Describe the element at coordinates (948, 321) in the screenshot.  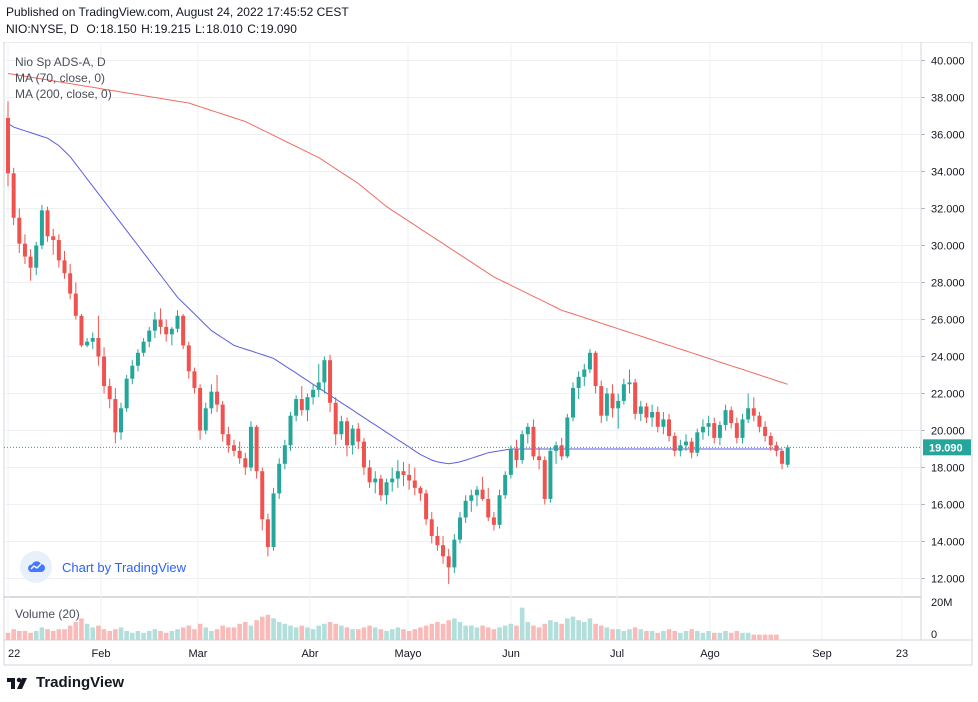
I see `y-tick-label: 26.000` at that location.